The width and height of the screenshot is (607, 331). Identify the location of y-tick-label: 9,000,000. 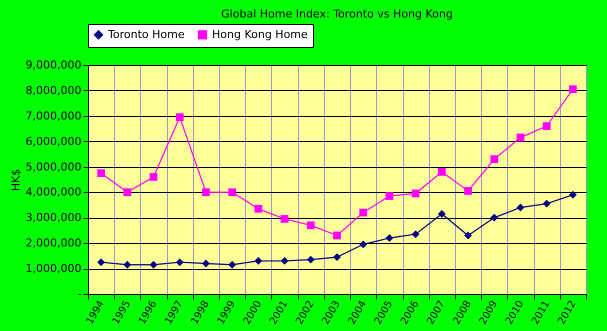
(54, 65).